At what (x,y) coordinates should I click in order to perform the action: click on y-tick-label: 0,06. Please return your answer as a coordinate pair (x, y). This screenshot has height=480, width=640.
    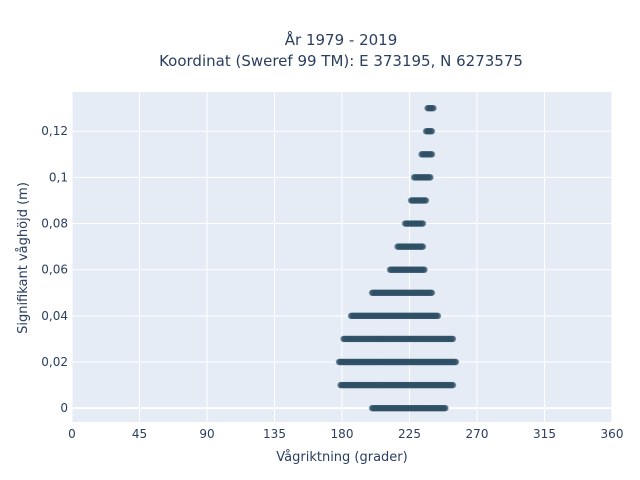
    Looking at the image, I should click on (54, 270).